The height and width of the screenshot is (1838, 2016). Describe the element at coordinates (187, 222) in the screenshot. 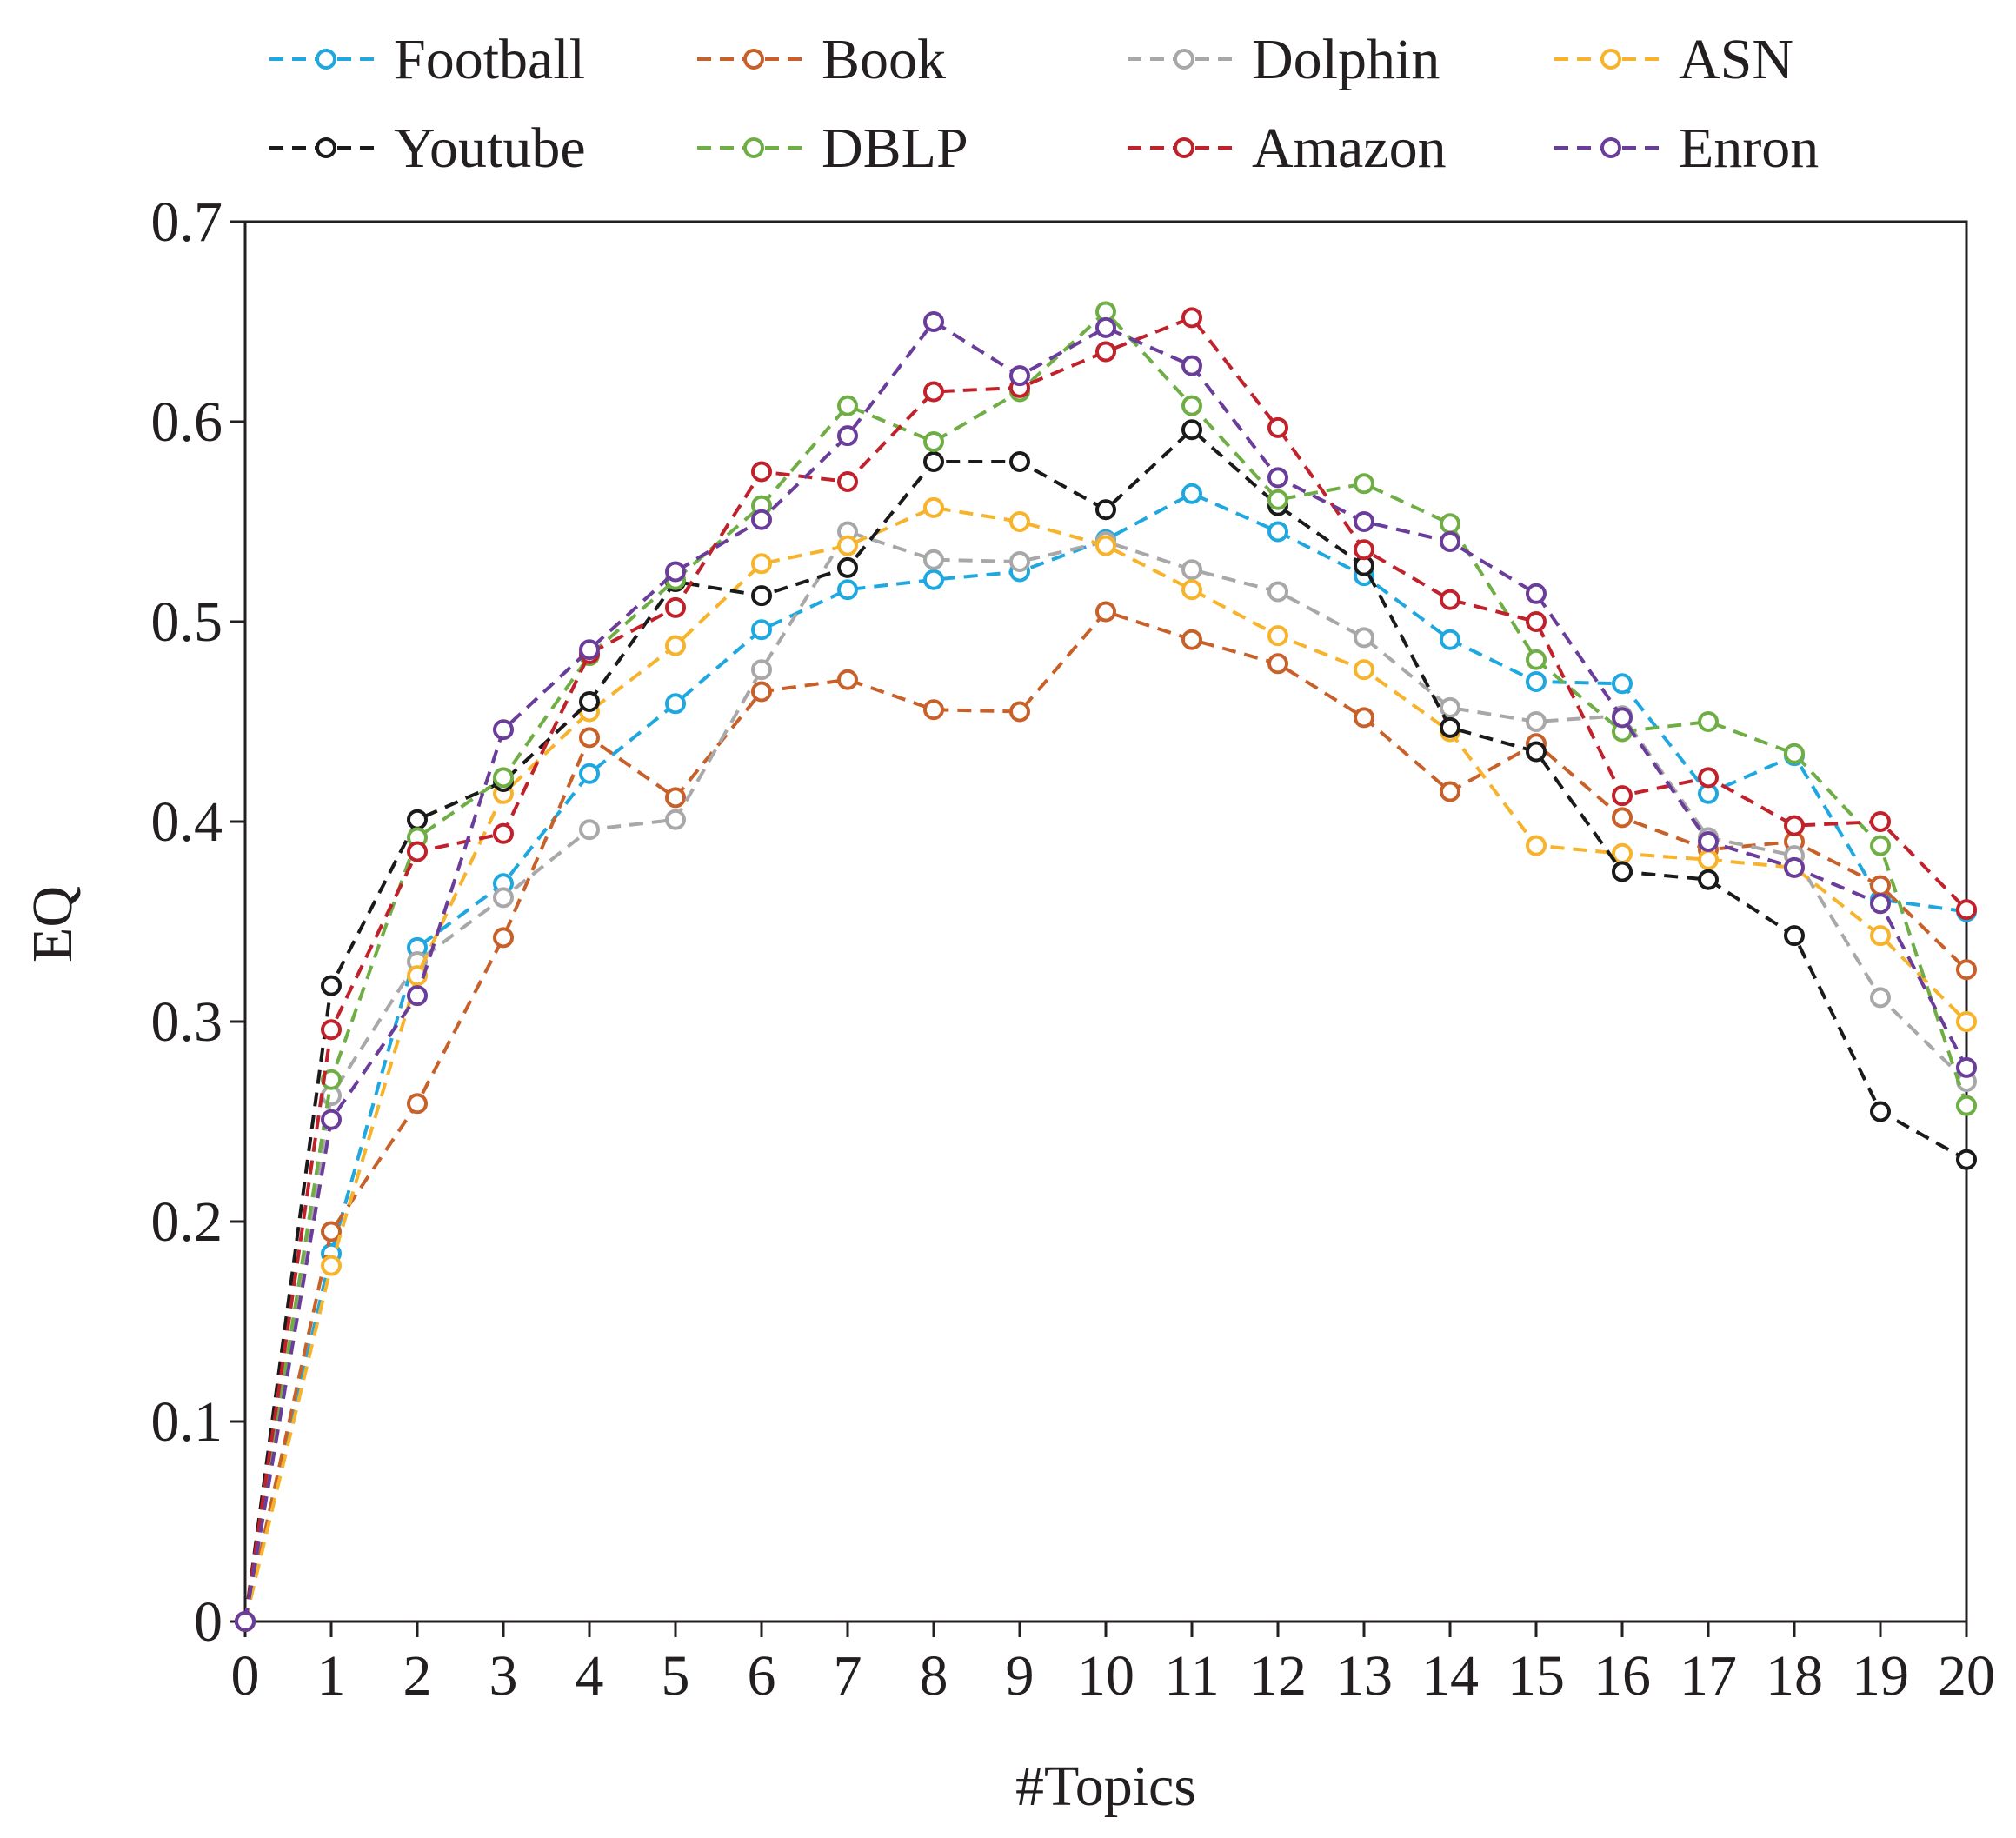

I see `y-tick-label: 0.7` at that location.